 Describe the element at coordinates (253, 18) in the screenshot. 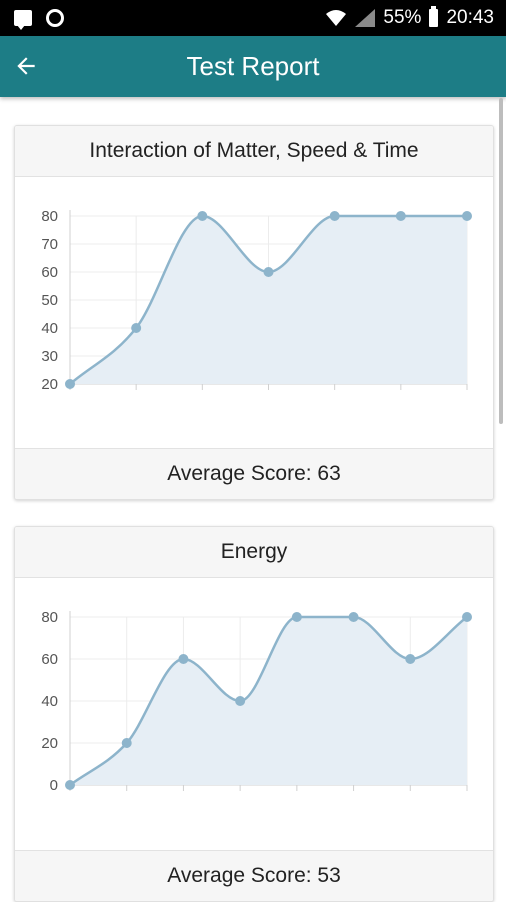

I see `status-bar: 55% 20:43` at that location.